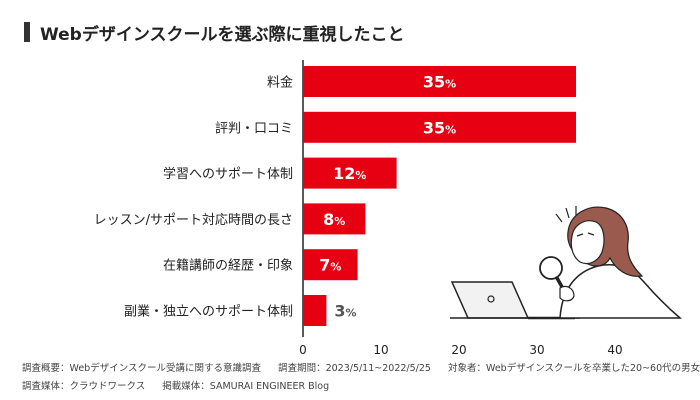  What do you see at coordinates (345, 311) in the screenshot?
I see `value-label: 3%` at bounding box center [345, 311].